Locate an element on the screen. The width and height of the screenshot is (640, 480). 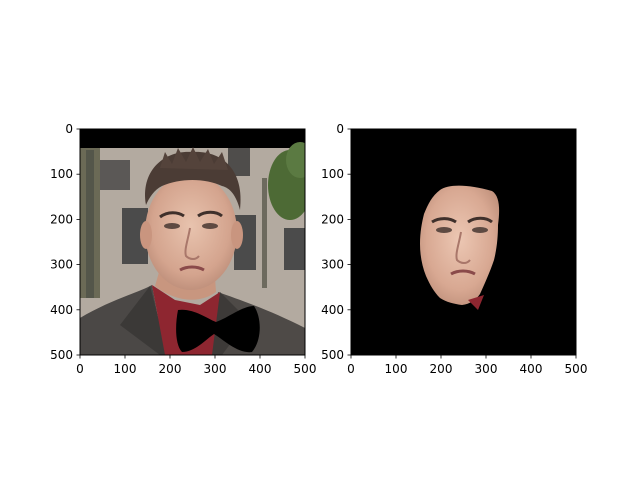
eyebrow-right is located at coordinates (210, 214).